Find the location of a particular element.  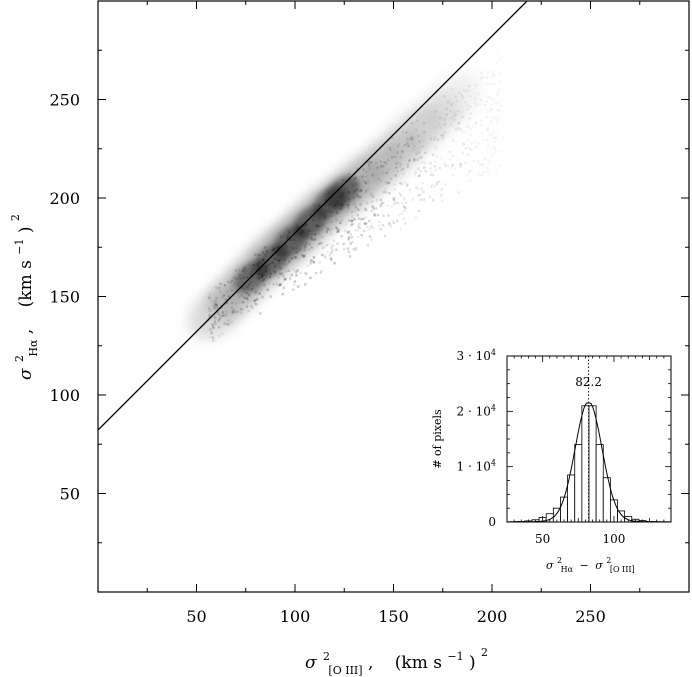

x-axis-label-sym: σ is located at coordinates (311, 663).